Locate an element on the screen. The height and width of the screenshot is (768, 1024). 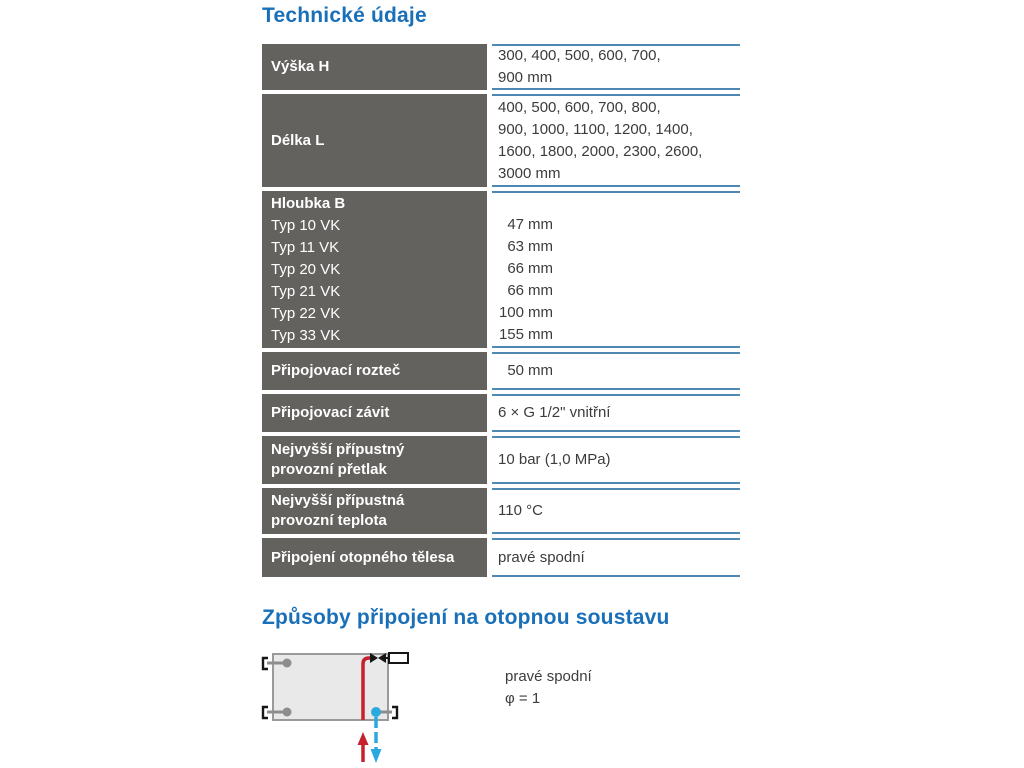
table-row-height: Výška H 300, 400, 500, 600, 700, 900 mm is located at coordinates (501, 67).